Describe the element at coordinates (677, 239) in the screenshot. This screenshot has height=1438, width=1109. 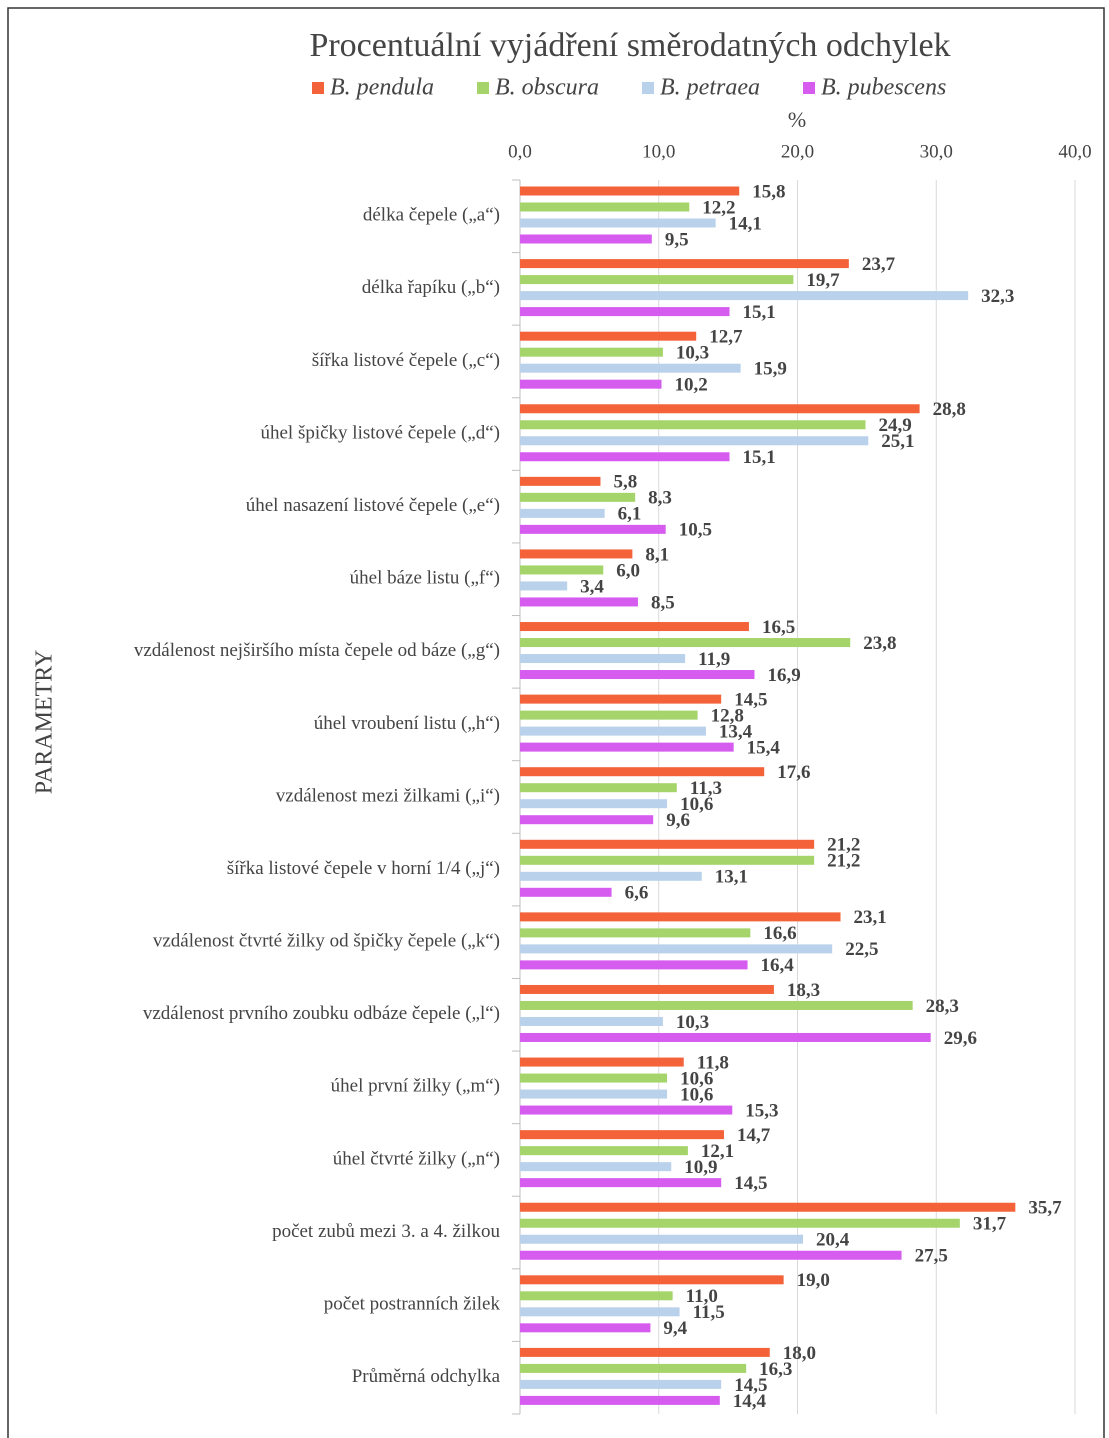
I see `data-label: 9,5` at that location.